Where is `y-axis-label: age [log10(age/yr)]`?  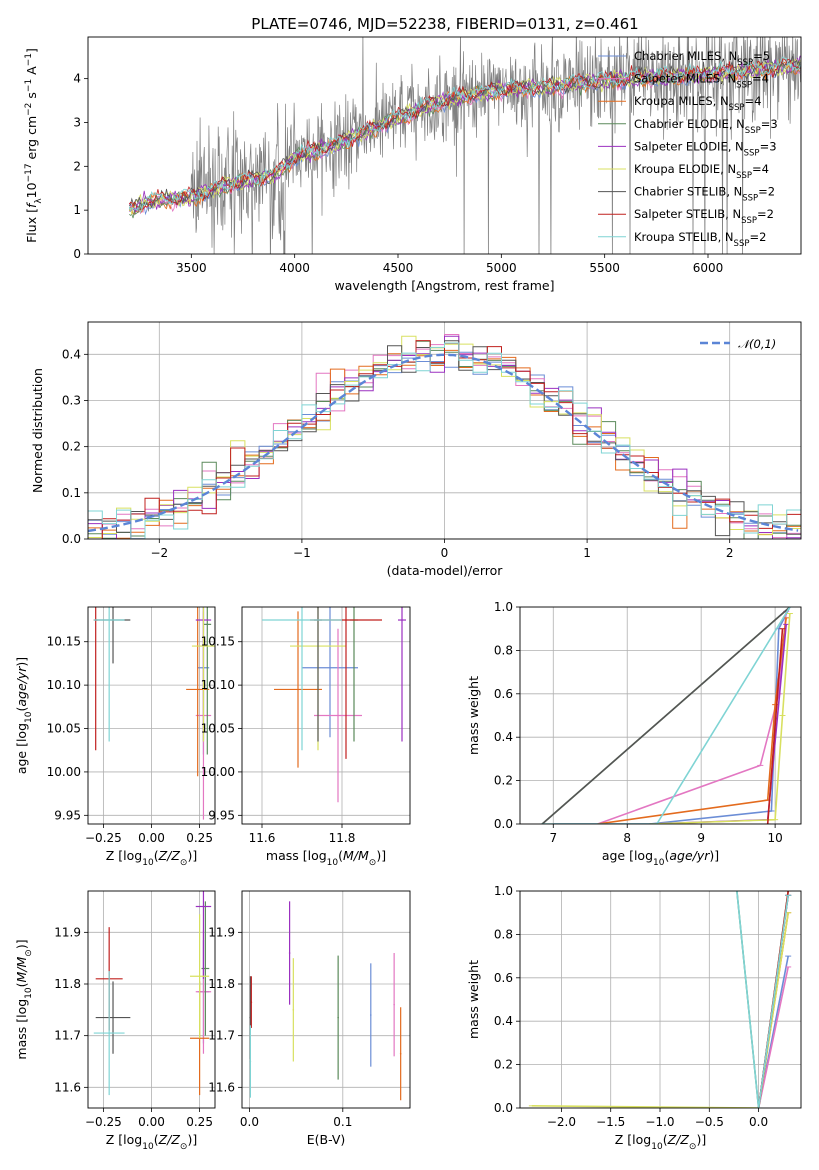
y-axis-label: age [log10(age/yr)] is located at coordinates (24, 715).